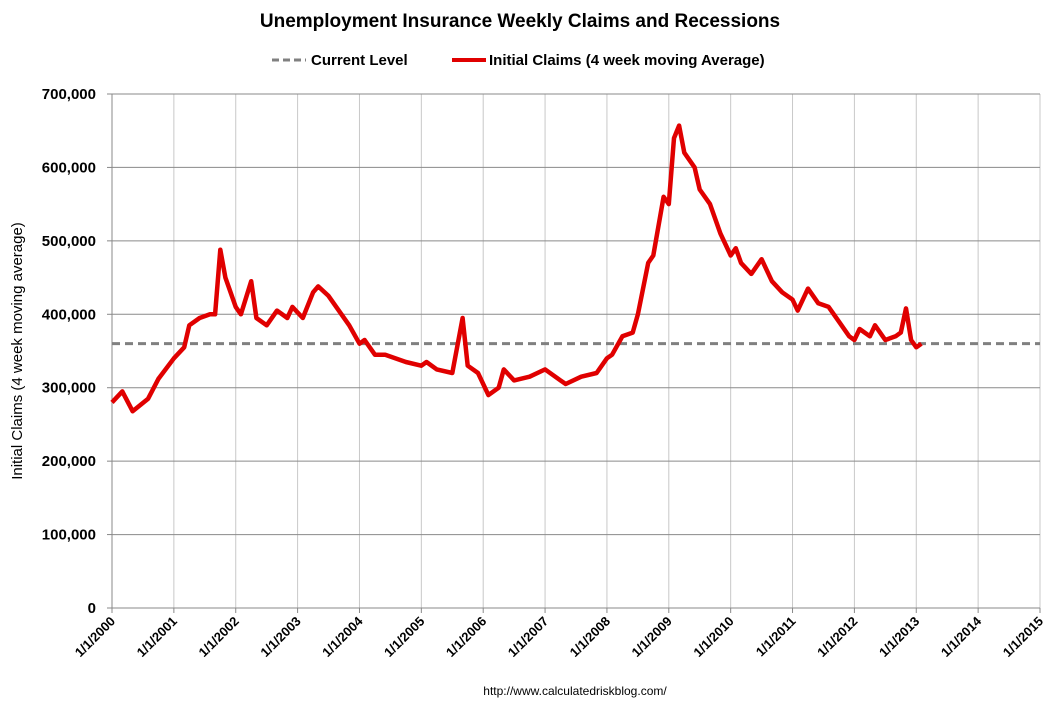  What do you see at coordinates (466, 637) in the screenshot?
I see `x-tick-label: 1/1/2006` at bounding box center [466, 637].